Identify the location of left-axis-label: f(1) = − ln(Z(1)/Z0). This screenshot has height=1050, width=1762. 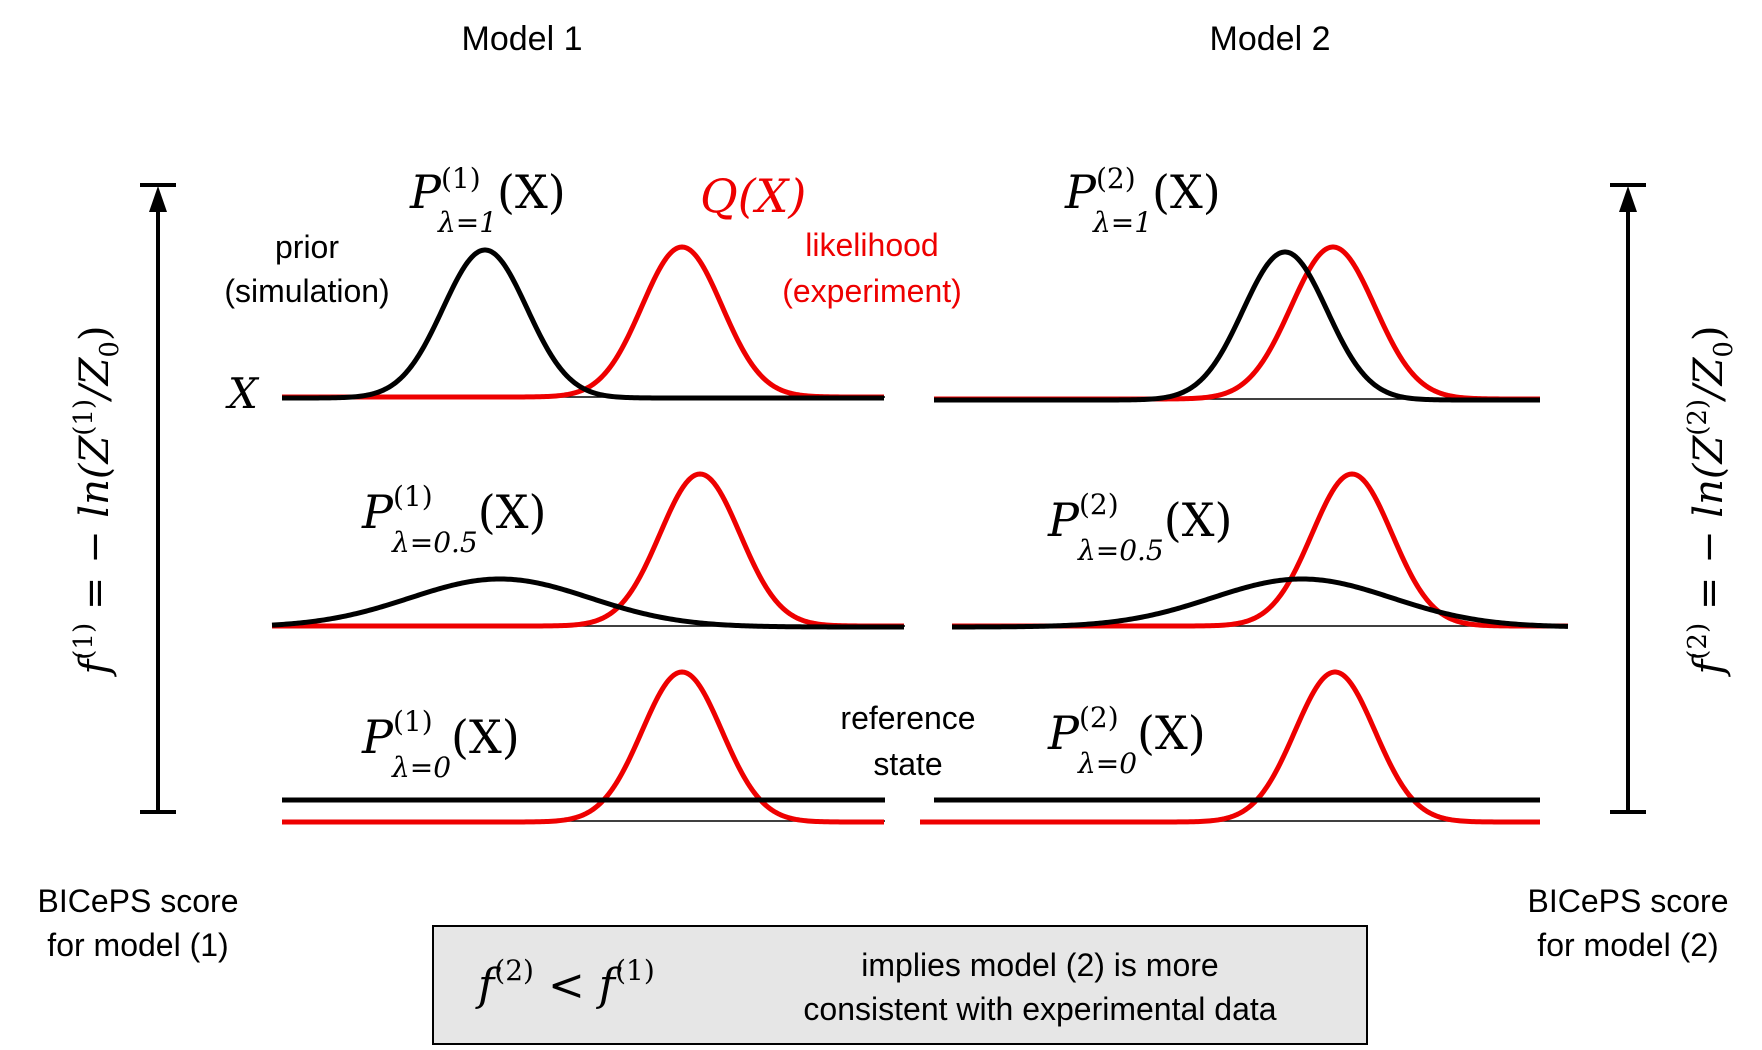
(97, 501).